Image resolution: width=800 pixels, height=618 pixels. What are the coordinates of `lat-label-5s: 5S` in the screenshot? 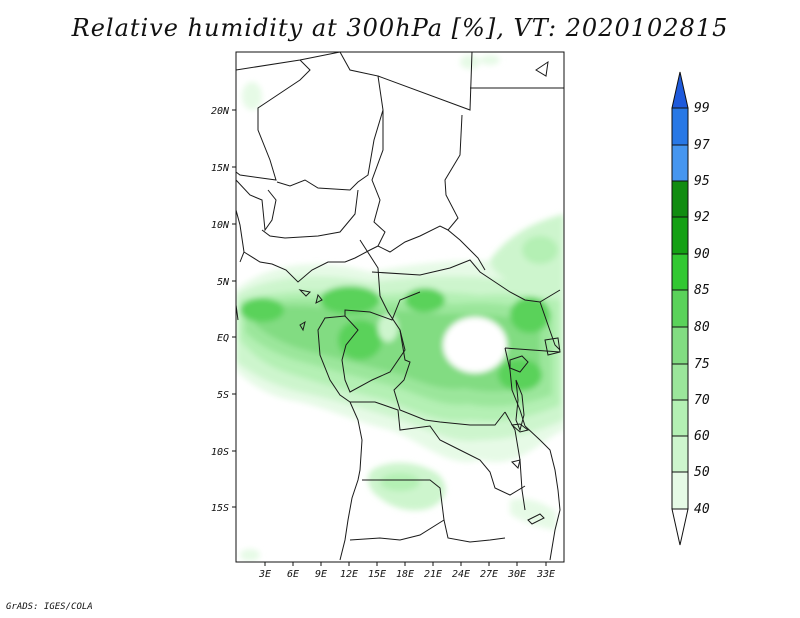 It's located at (223, 395).